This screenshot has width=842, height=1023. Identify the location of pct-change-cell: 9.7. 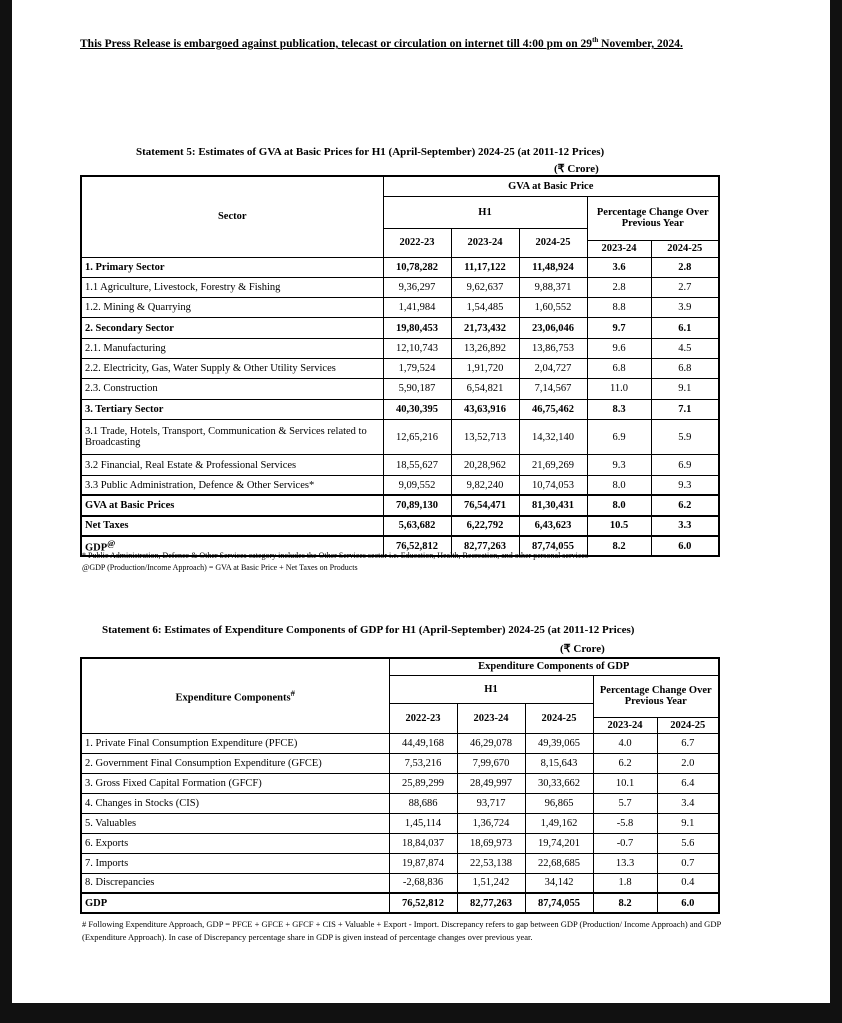
(619, 328).